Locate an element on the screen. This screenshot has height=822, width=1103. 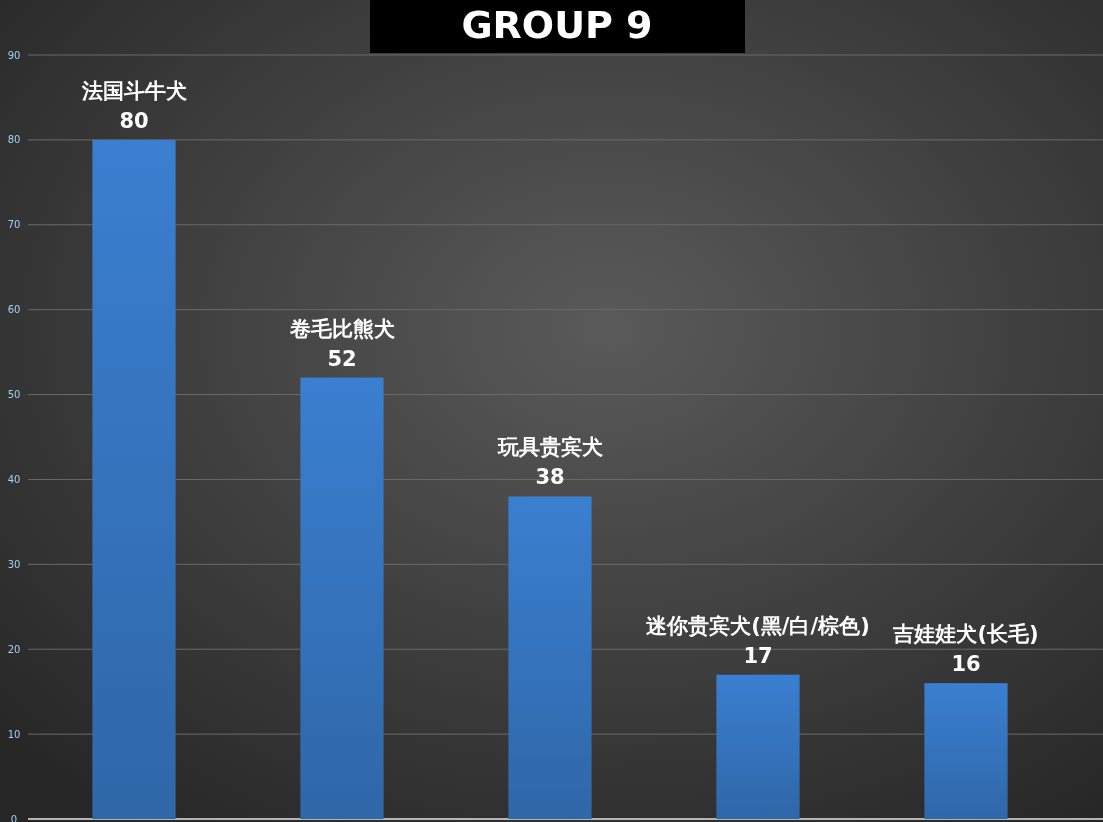
data-label: 52 is located at coordinates (342, 358).